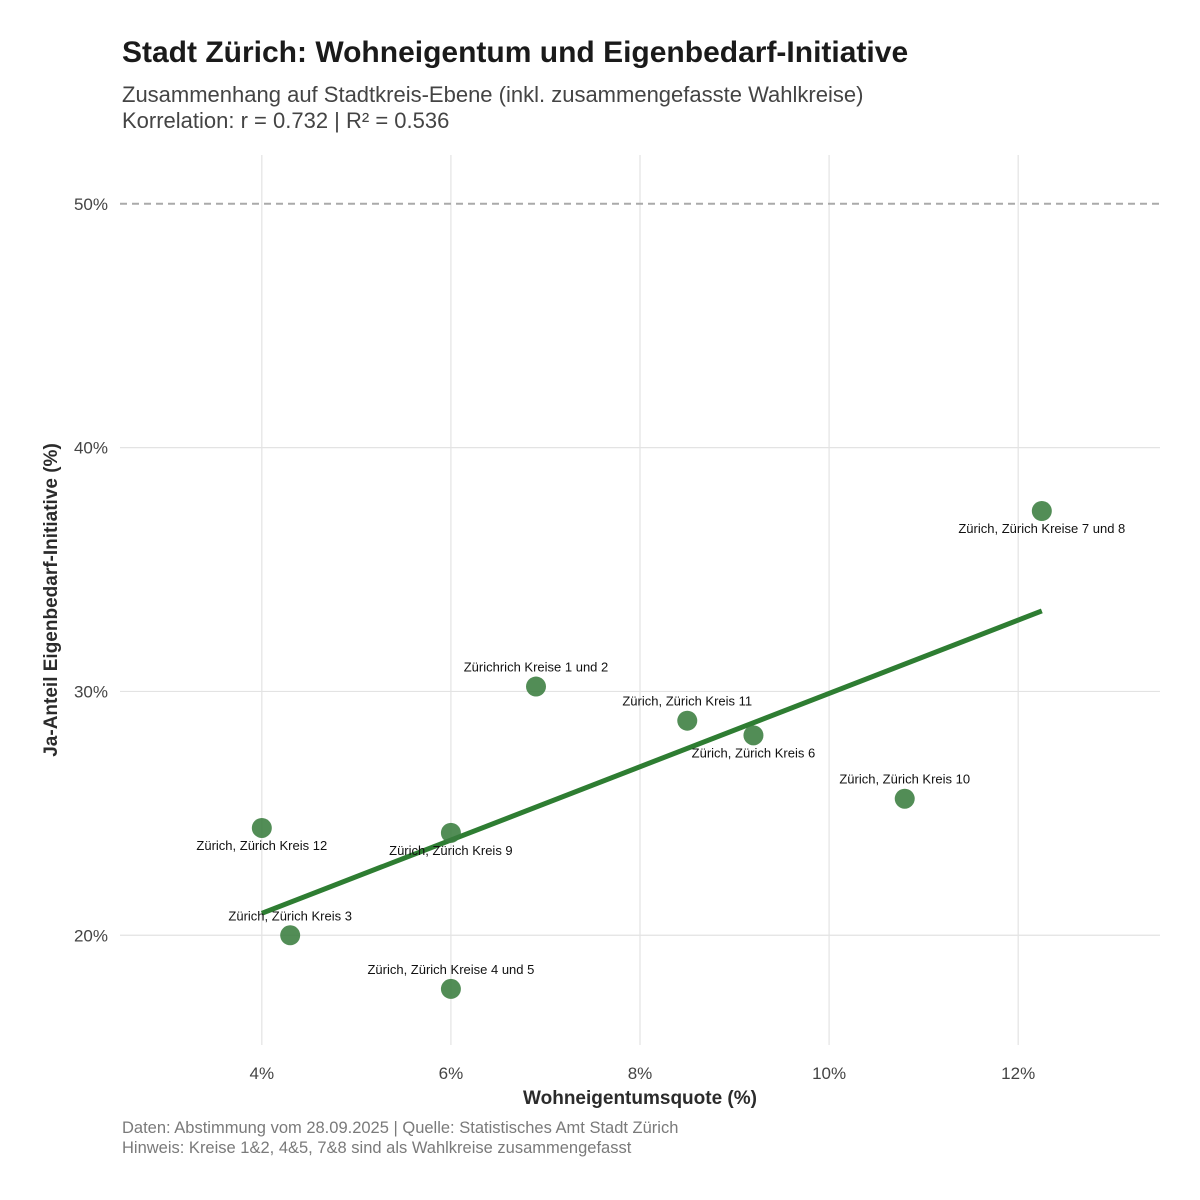 This screenshot has height=1200, width=1200. What do you see at coordinates (1041, 528) in the screenshot?
I see `data-point-label: Zürich, Zürich Kreise 7 und 8` at bounding box center [1041, 528].